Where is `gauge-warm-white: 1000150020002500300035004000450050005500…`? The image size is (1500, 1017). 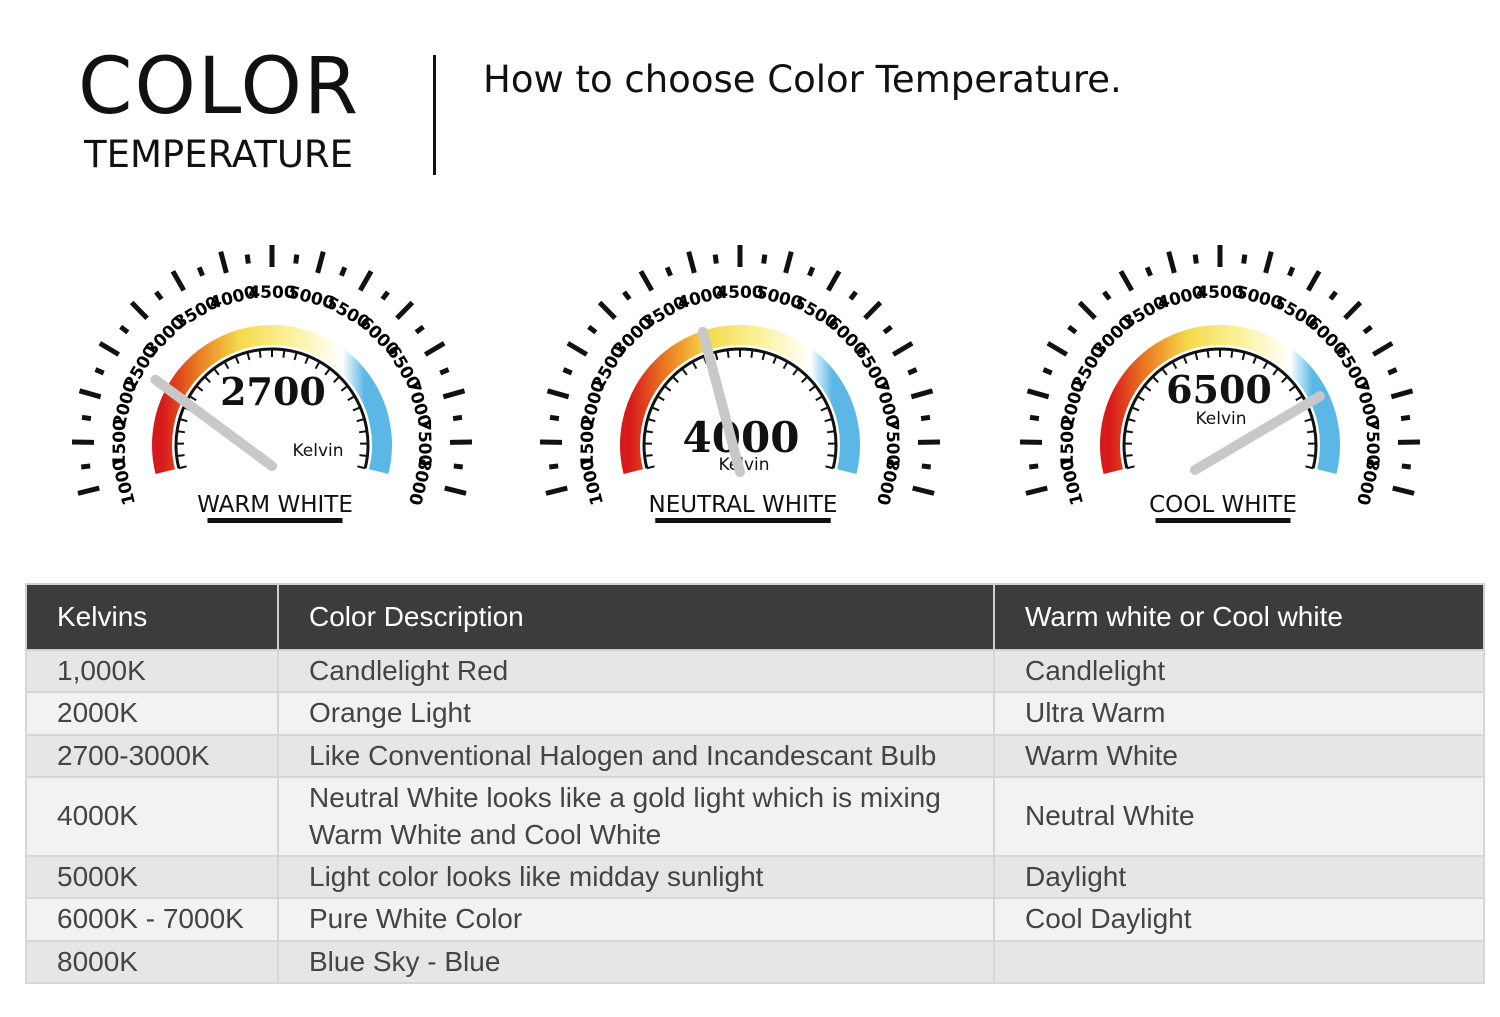
gauge-warm-white: 1000150020002500300035004000450050005500… is located at coordinates (272, 384).